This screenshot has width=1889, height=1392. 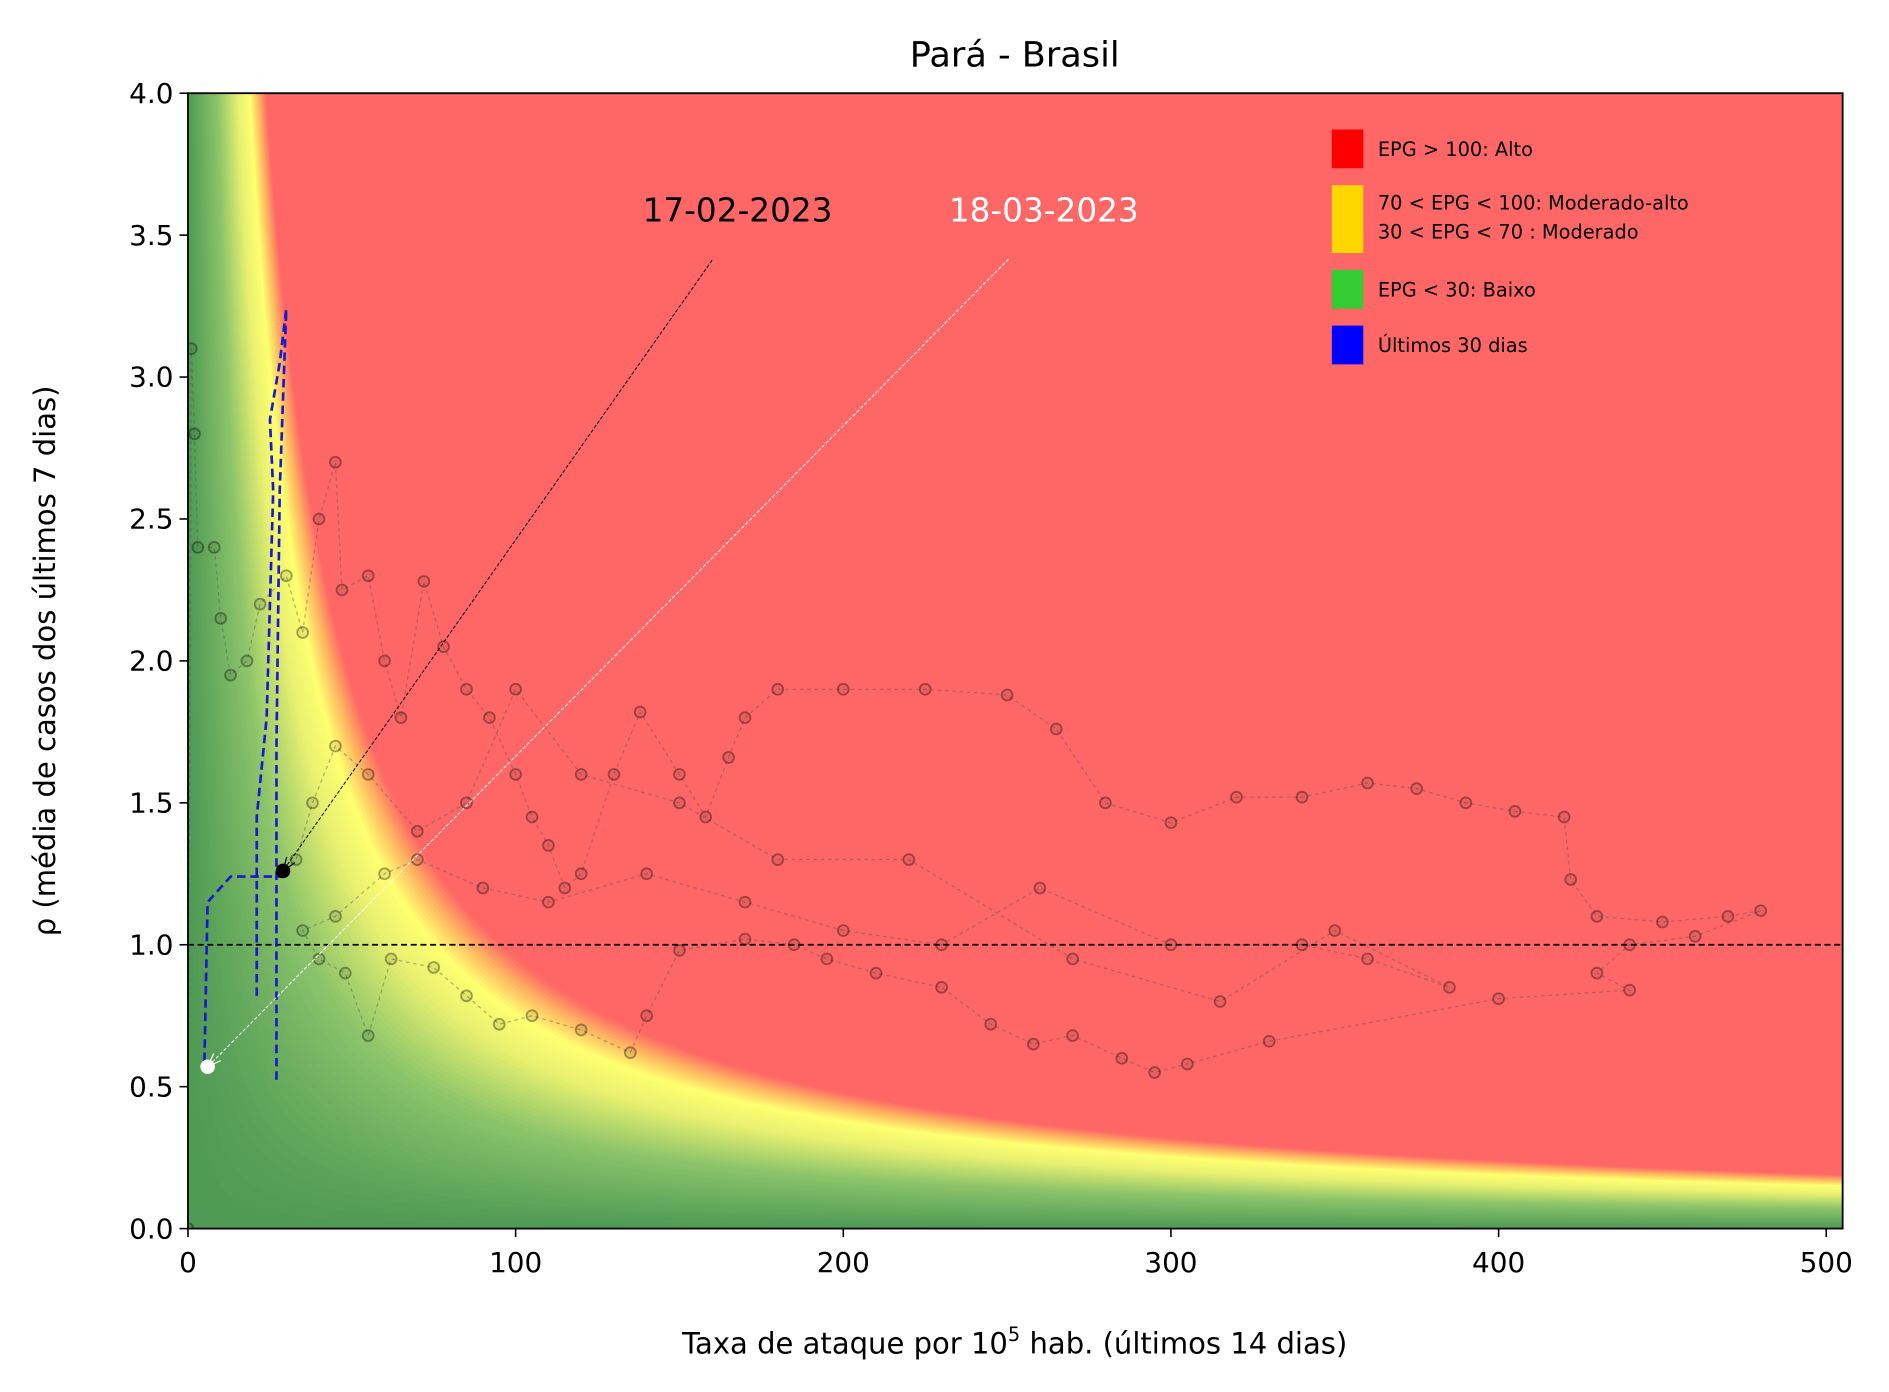 What do you see at coordinates (1453, 345) in the screenshot?
I see `legend-label: Últimos 30 dias` at bounding box center [1453, 345].